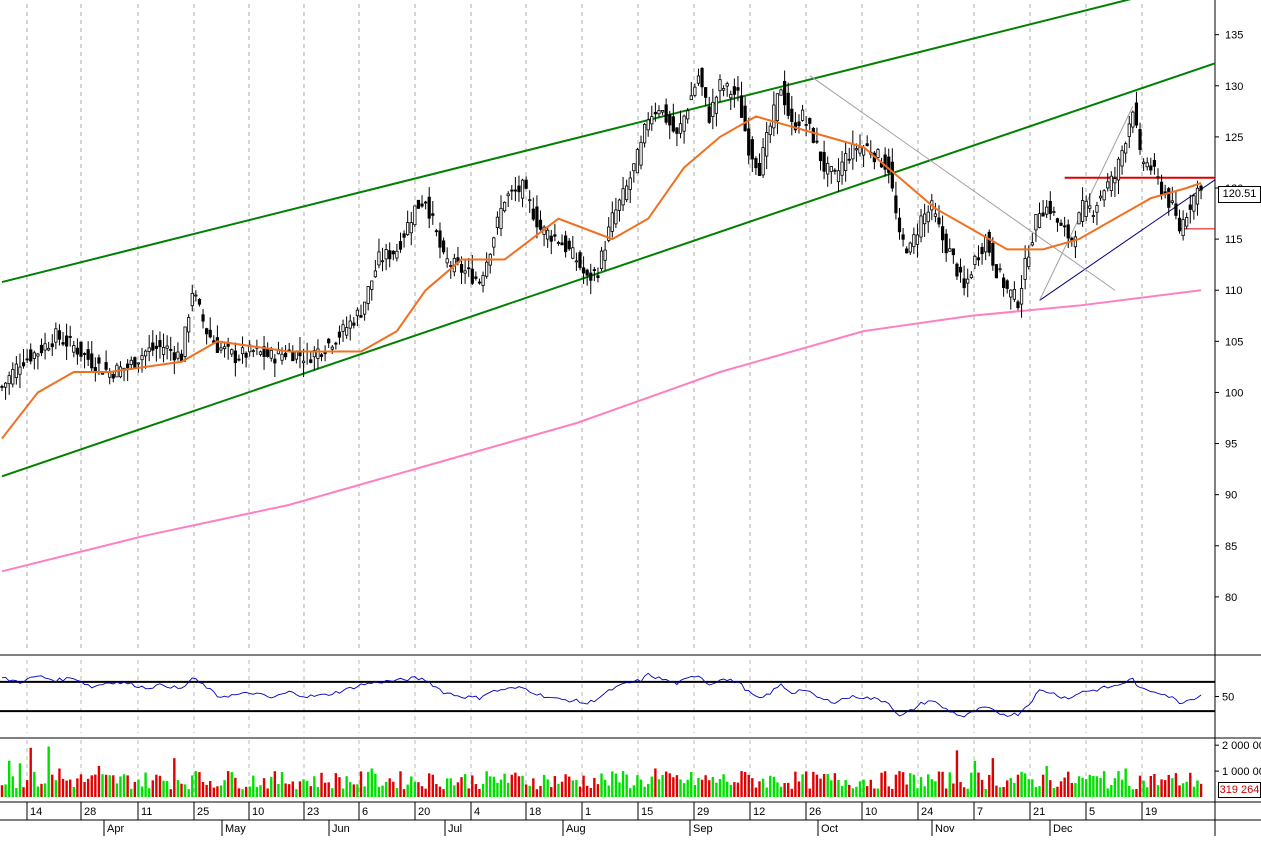 This screenshot has height=841, width=1261. Describe the element at coordinates (455, 829) in the screenshot. I see `month-label: Jul` at that location.